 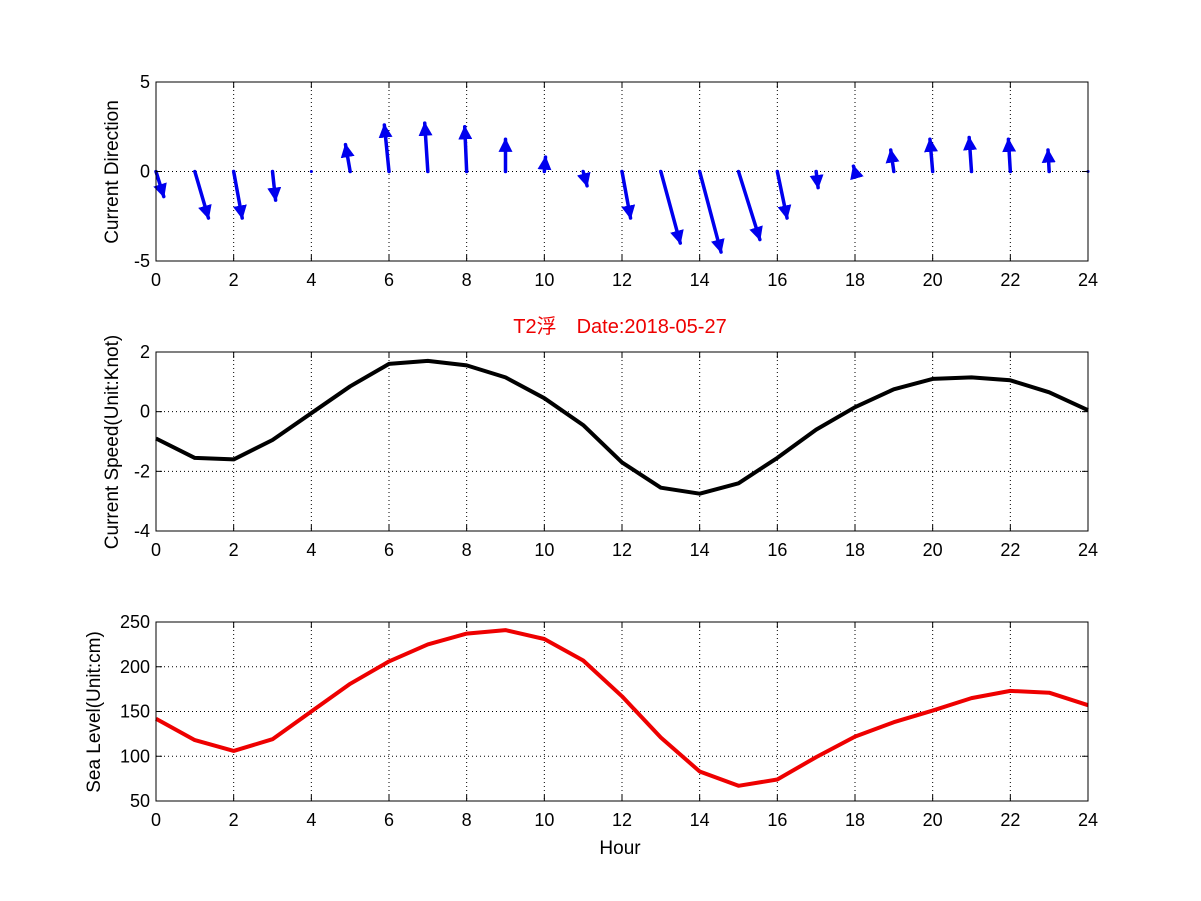 I want to click on y-tick-label: 50, so click(x=140, y=801).